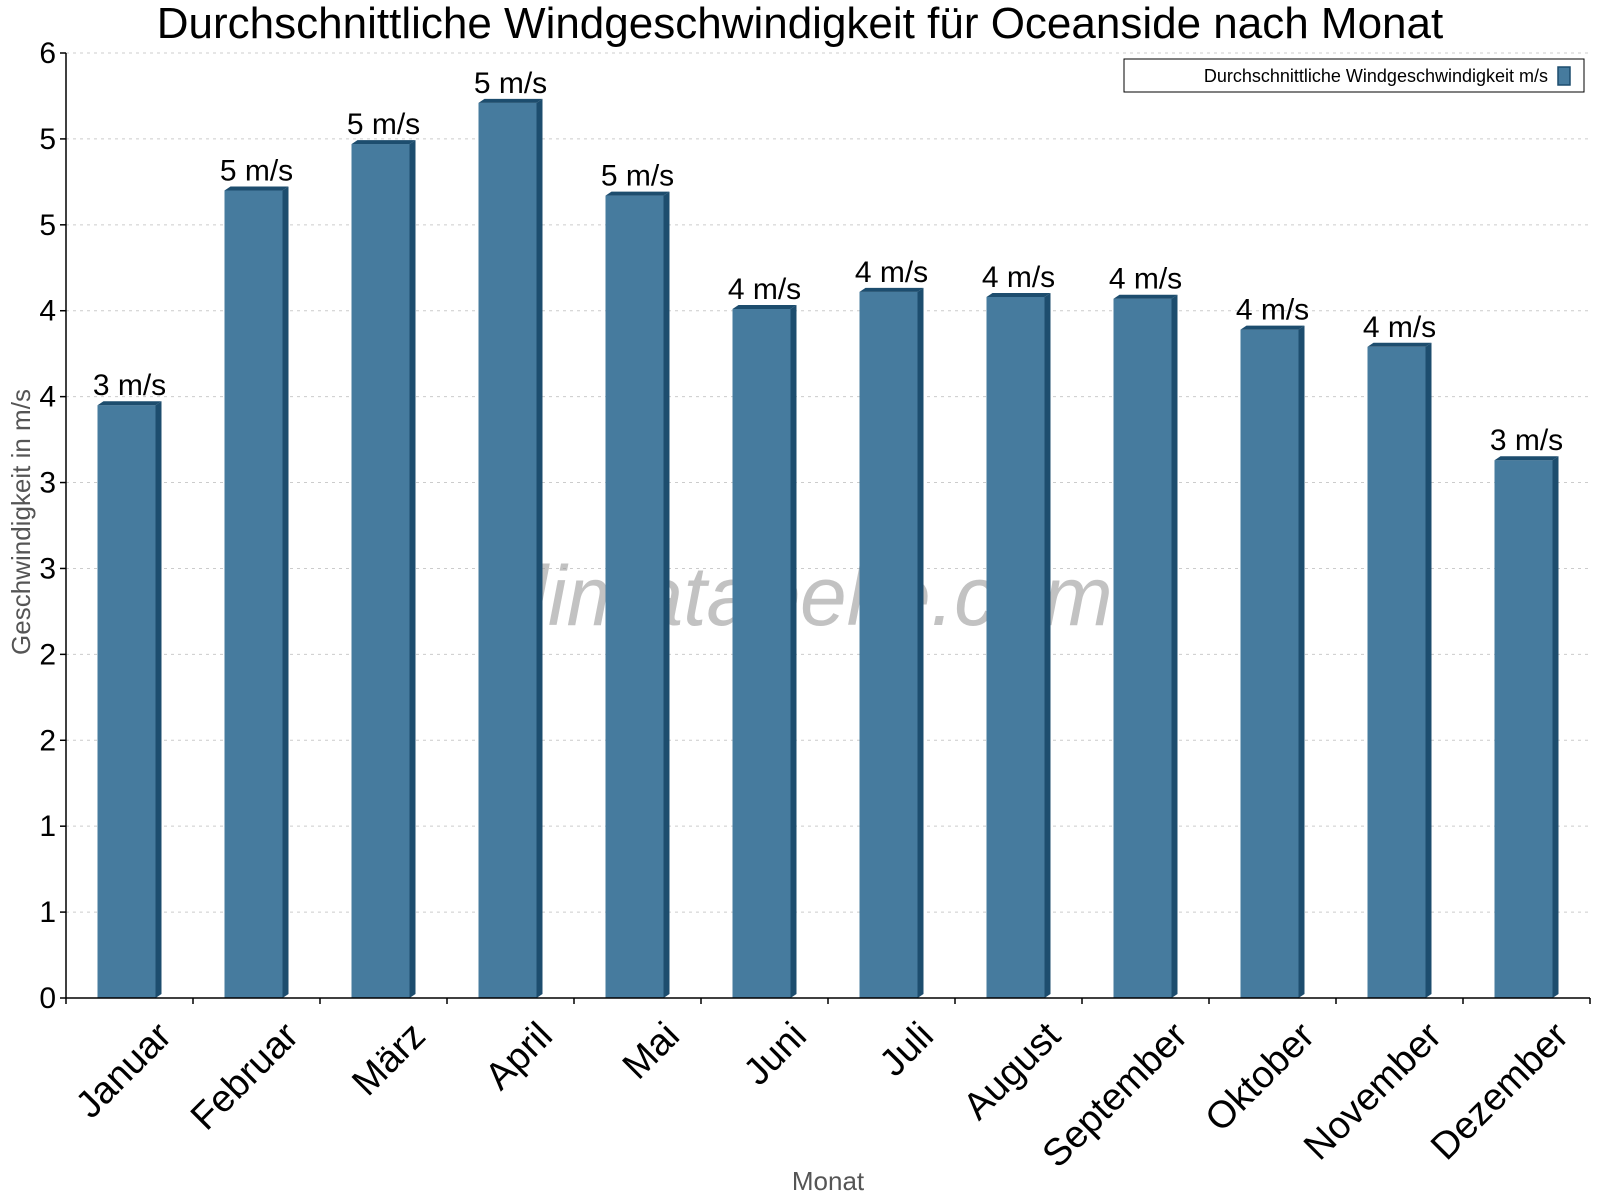 Image resolution: width=1600 pixels, height=1200 pixels. Describe the element at coordinates (907, 1050) in the screenshot. I see `x-tick-label: Juli` at that location.